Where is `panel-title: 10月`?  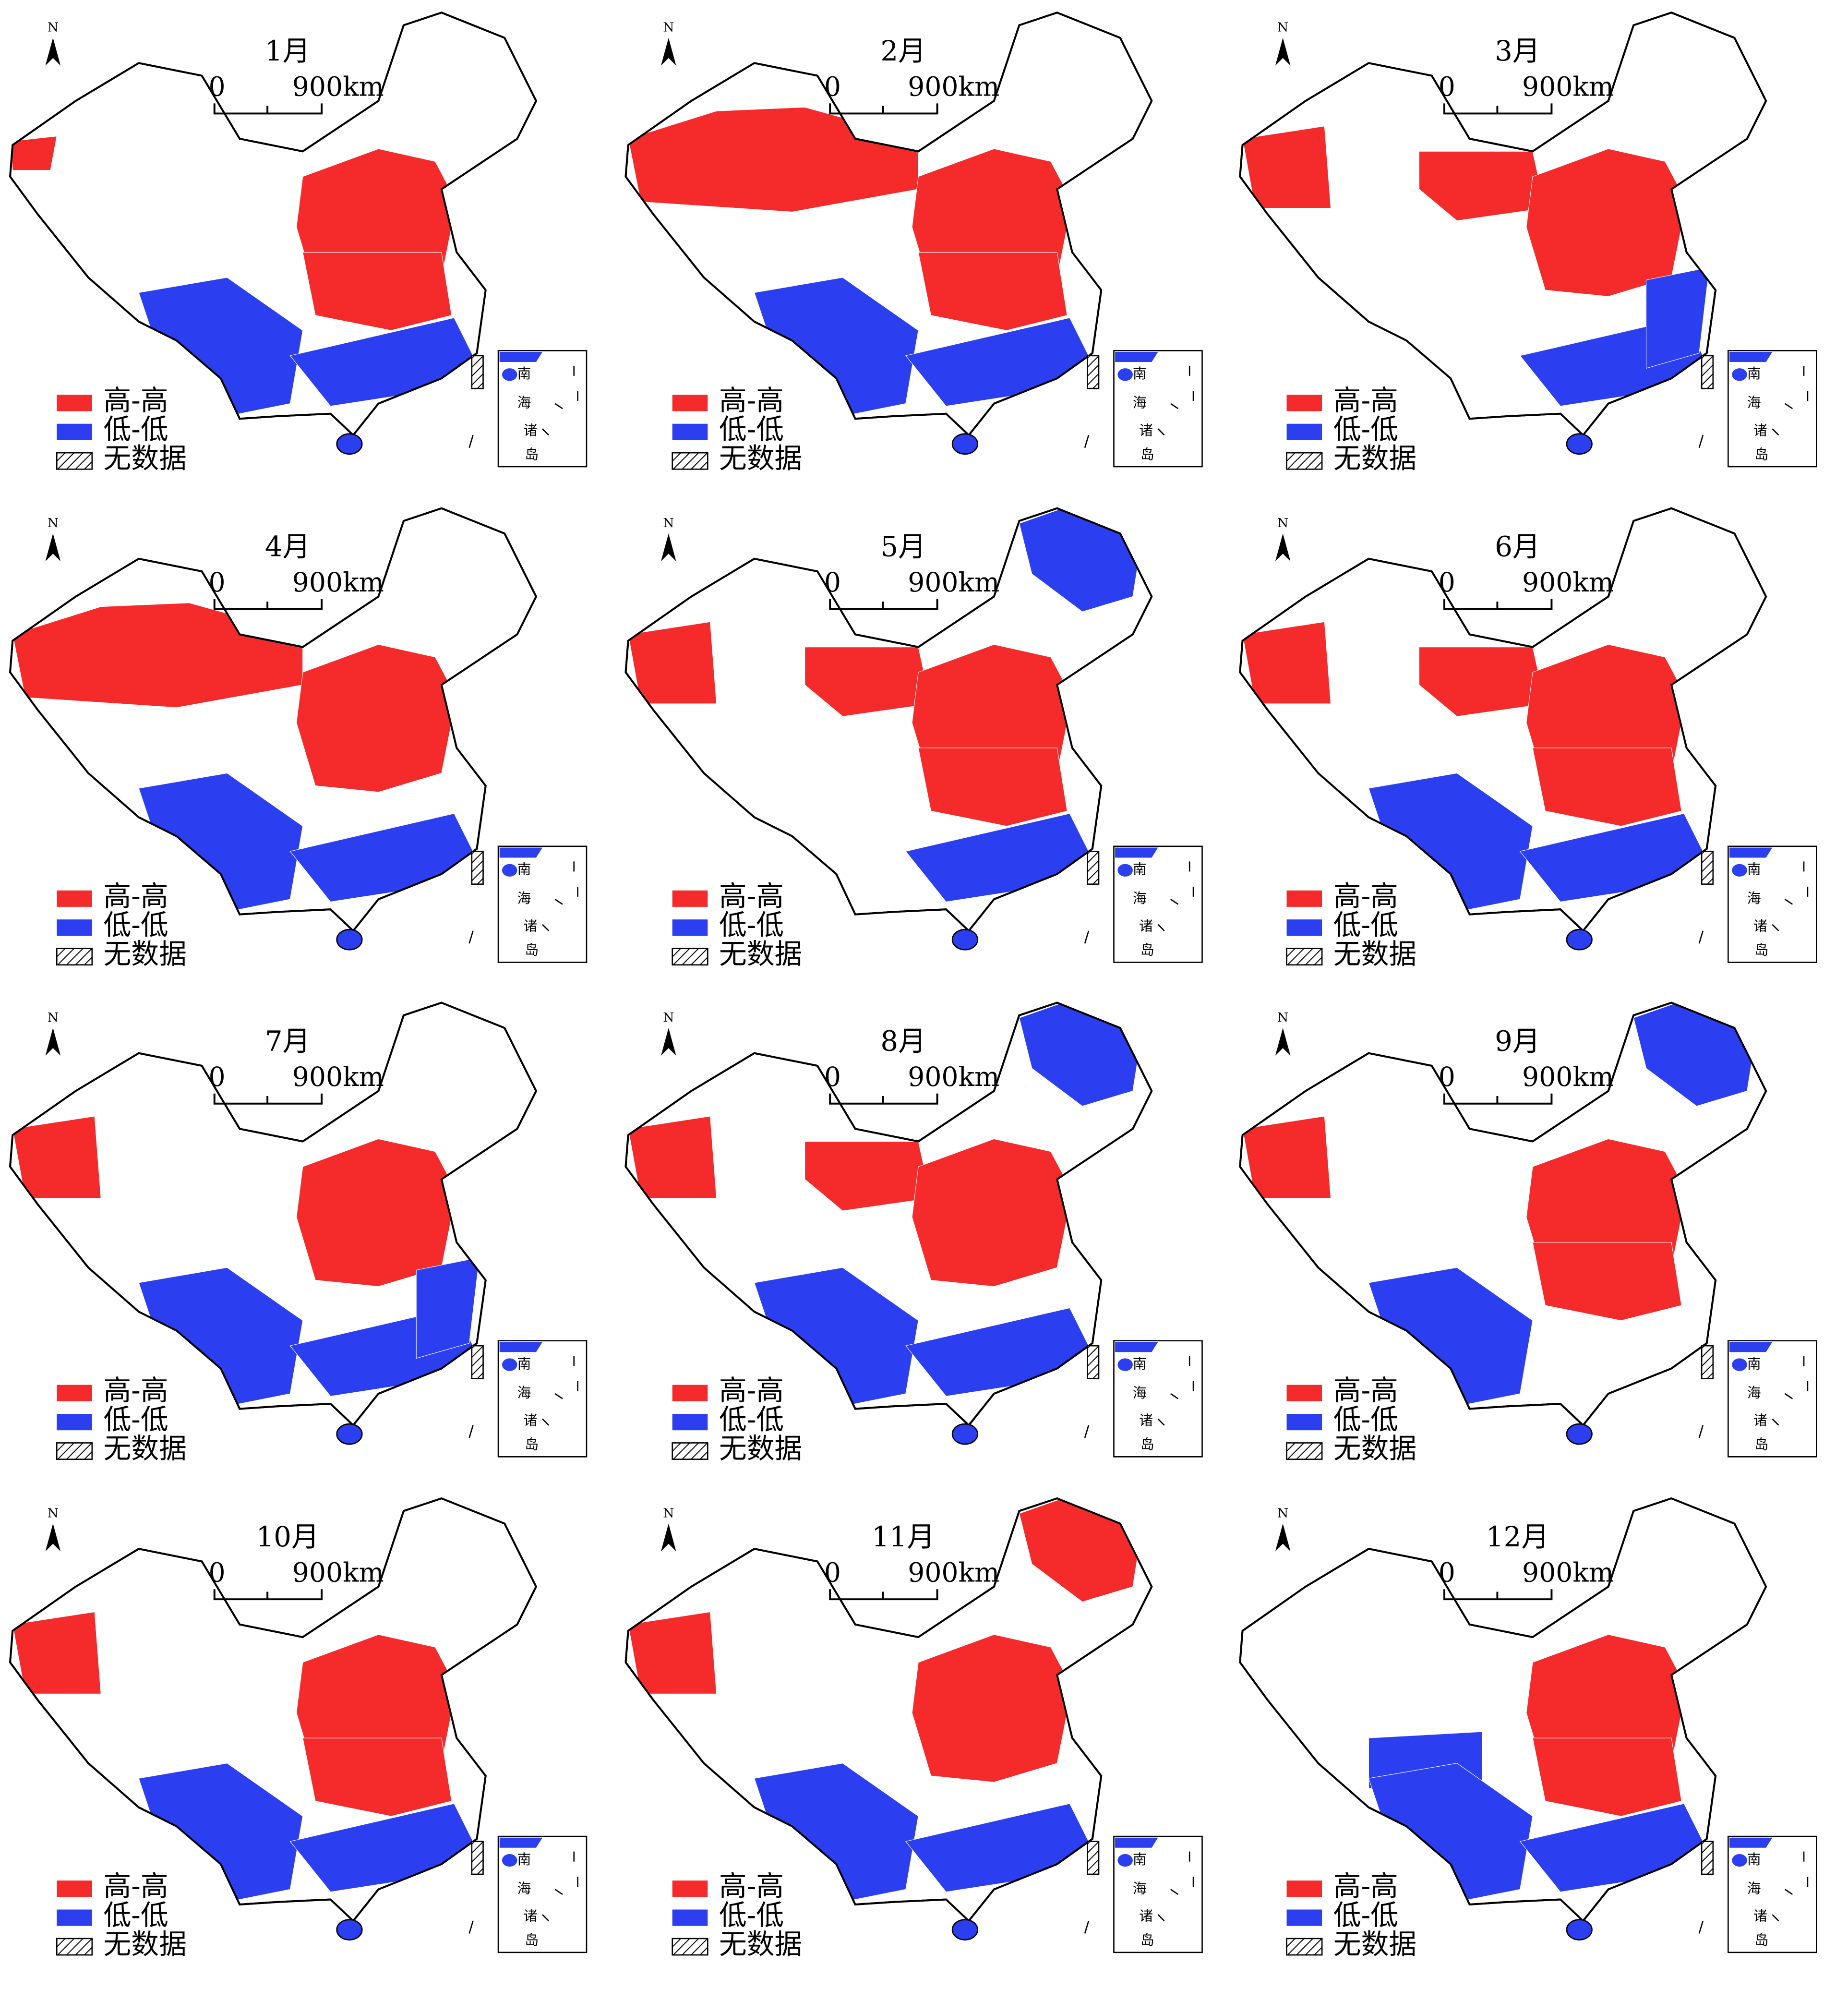
panel-title: 10月 is located at coordinates (287, 1536).